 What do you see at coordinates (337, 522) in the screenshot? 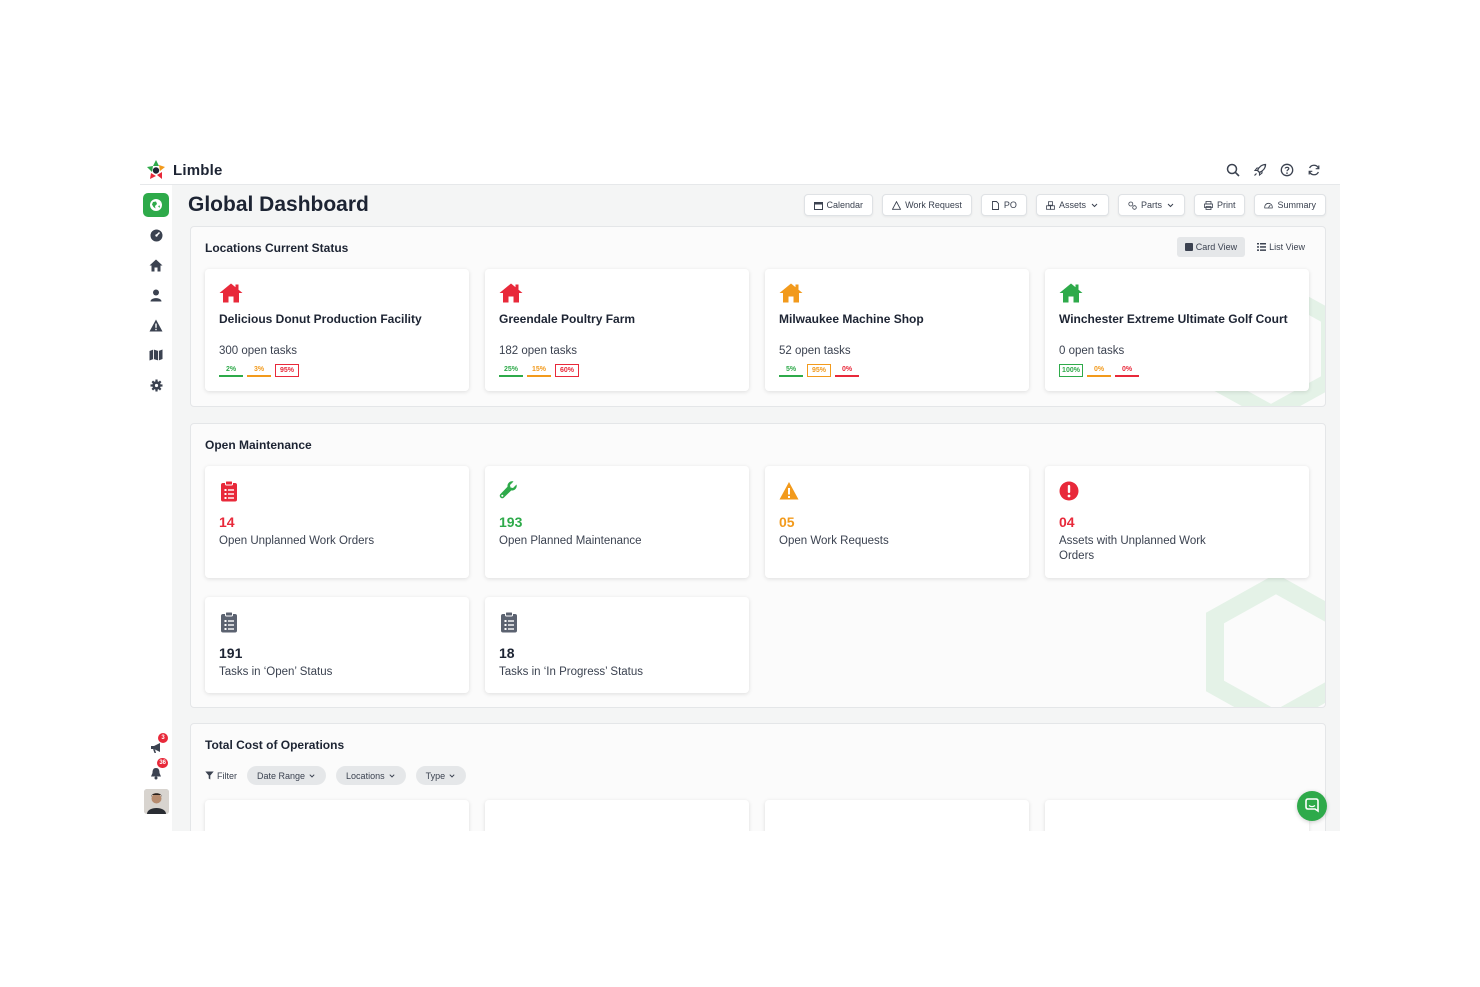
I see `maintenance-card: 14 Open Unplanned Work Orders` at bounding box center [337, 522].